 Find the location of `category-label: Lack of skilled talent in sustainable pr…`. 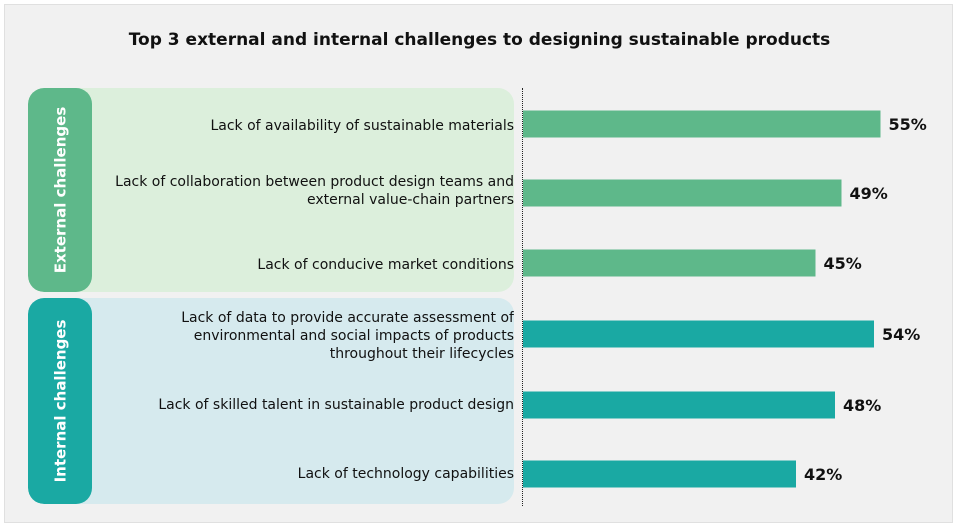

category-label: Lack of skilled talent in sustainable pr… is located at coordinates (336, 405).